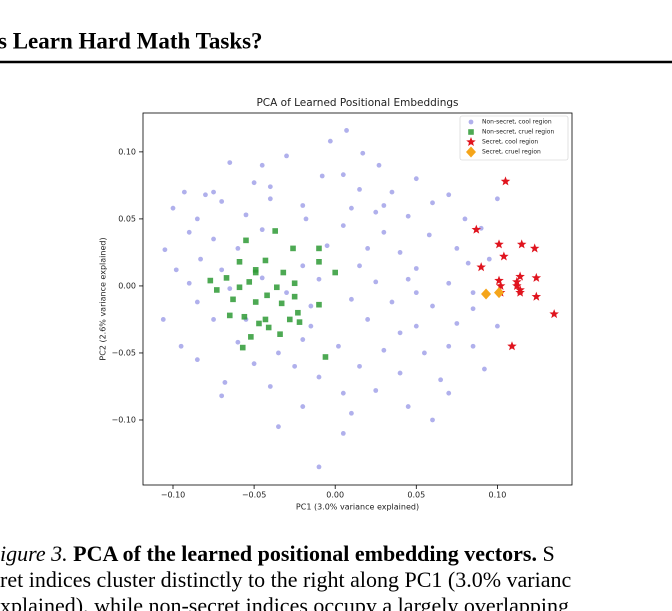  Describe the element at coordinates (254, 495) in the screenshot. I see `x-tick-label: −0.05` at that location.